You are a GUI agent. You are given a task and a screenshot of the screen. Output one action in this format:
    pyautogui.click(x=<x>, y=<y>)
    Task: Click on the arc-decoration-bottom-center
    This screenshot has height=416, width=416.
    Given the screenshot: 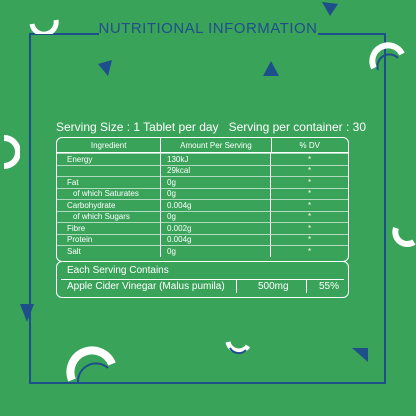 What is the action you would take?
    pyautogui.click(x=238, y=348)
    